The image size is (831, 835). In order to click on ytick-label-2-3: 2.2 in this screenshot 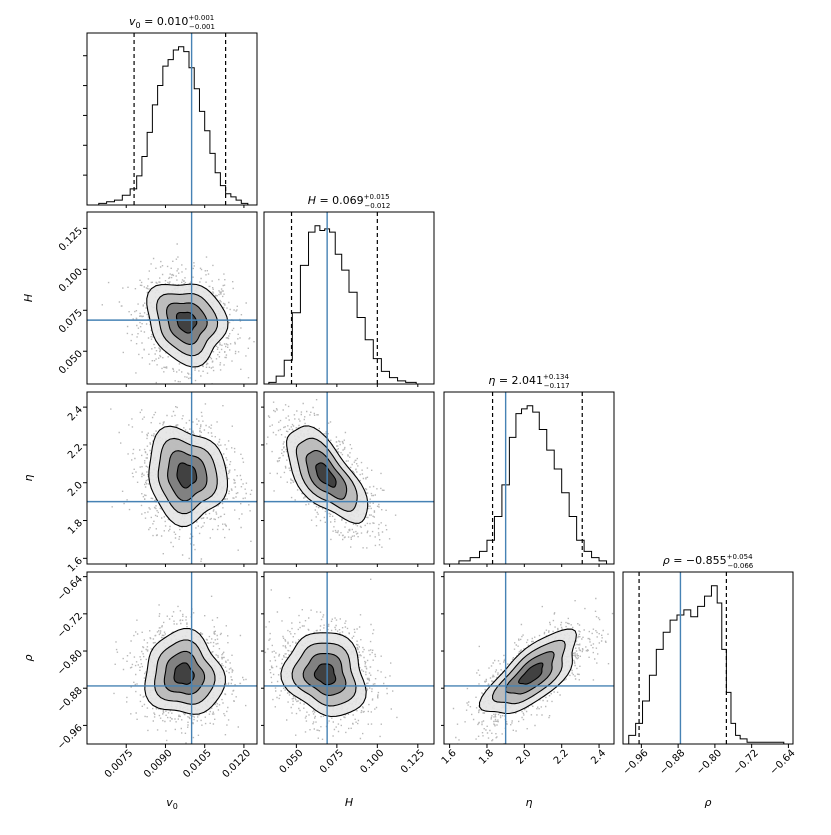, I will do `click(75, 451)`.